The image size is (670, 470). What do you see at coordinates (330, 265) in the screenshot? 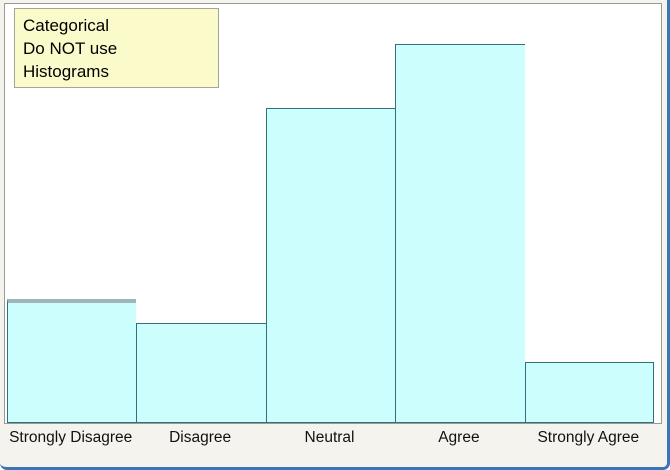
I see `bar-neutral` at bounding box center [330, 265].